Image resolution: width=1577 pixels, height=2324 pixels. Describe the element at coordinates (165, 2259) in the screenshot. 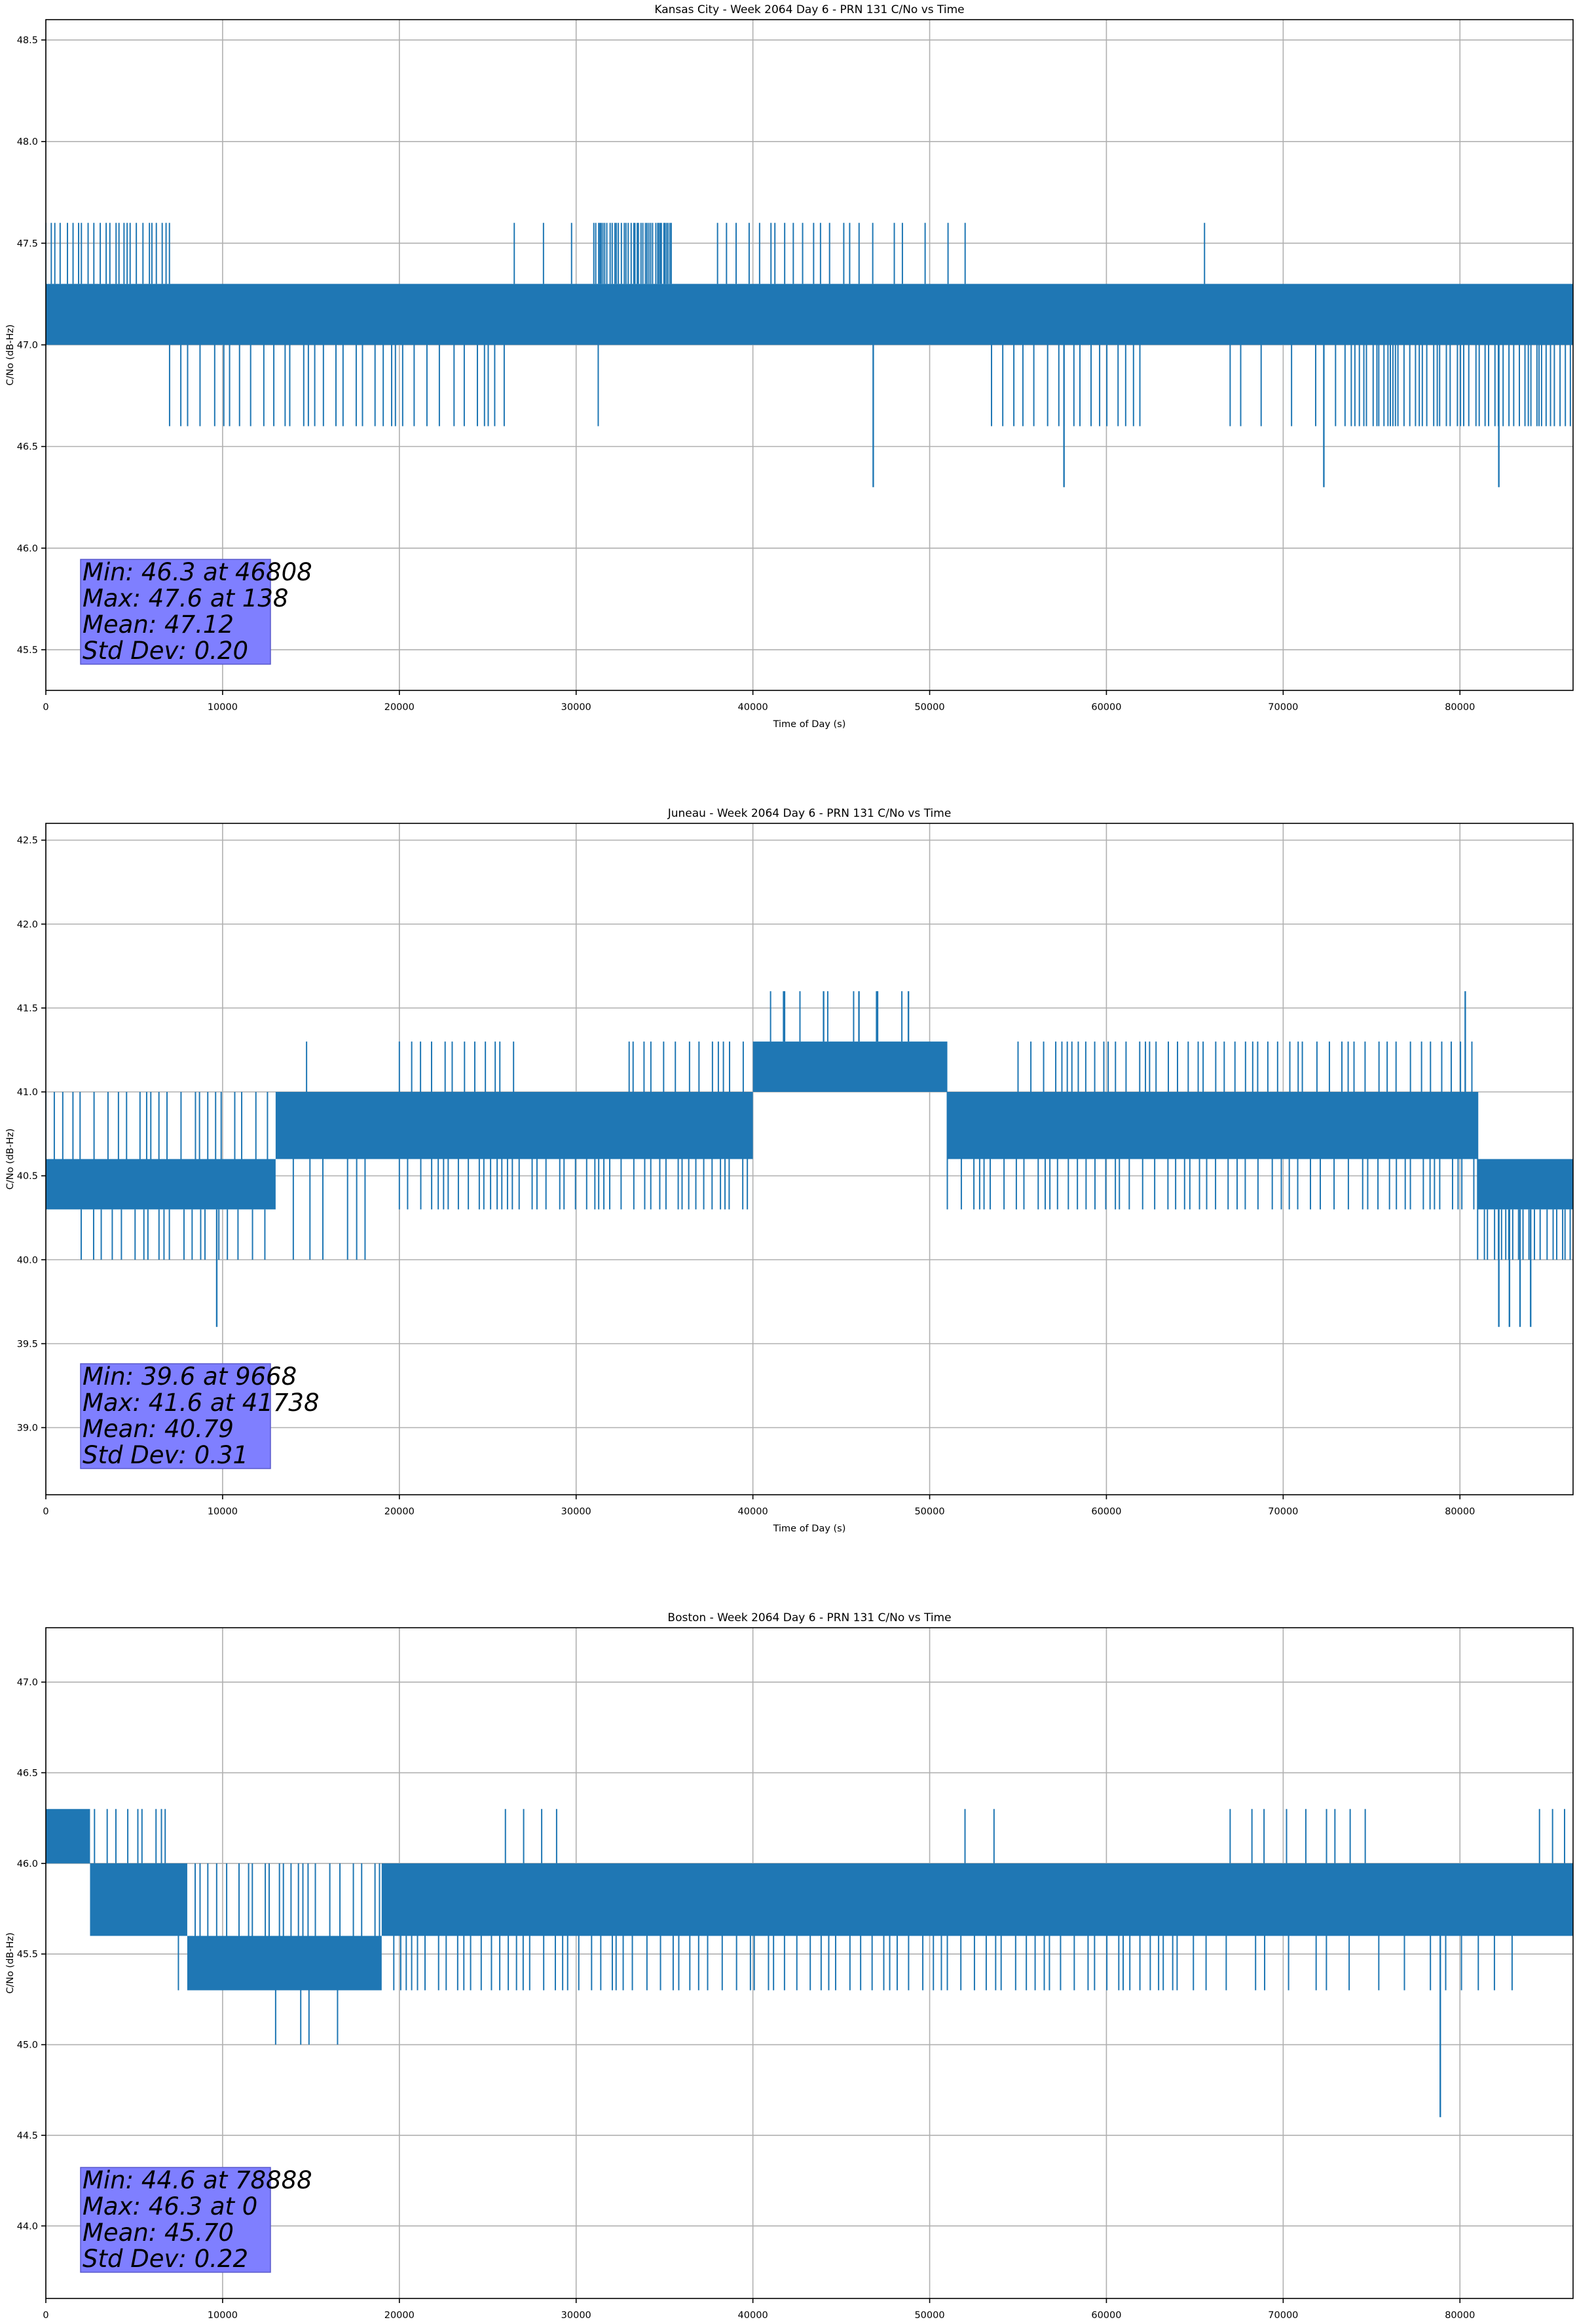

I see `stats-line4: Std Dev: 0.22` at that location.